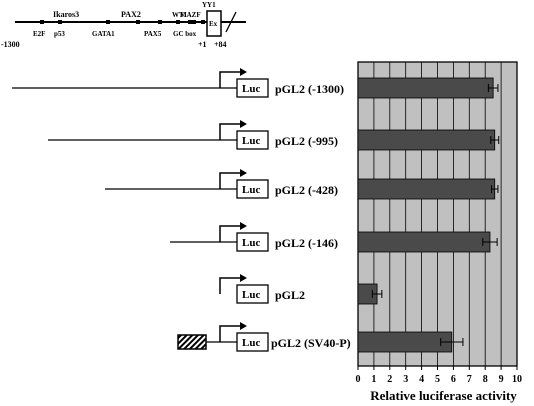 This screenshot has width=534, height=406. I want to click on x-tick-label: 2, so click(389, 379).